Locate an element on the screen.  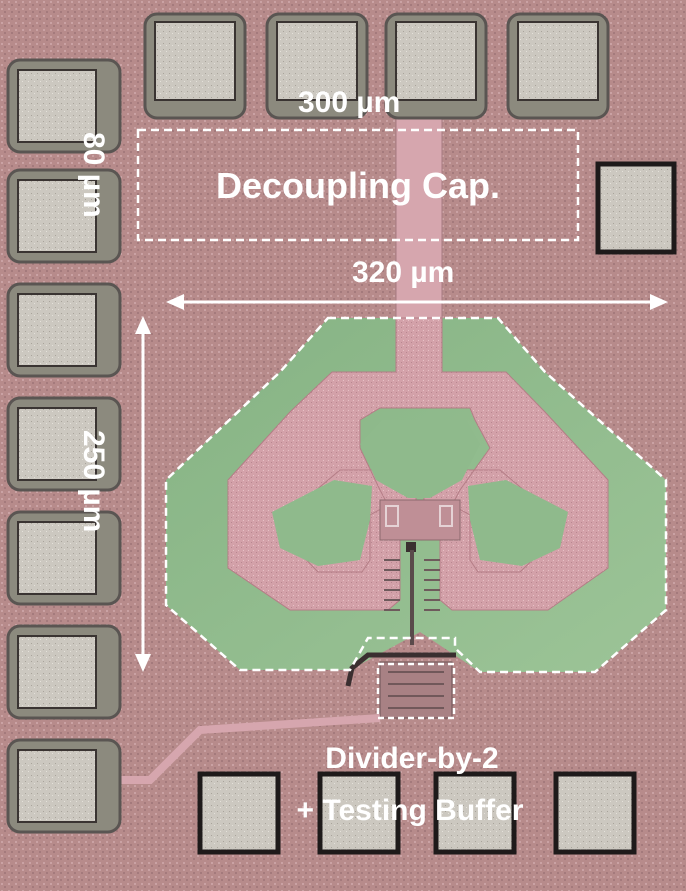
core-circuit is located at coordinates (403, 593).